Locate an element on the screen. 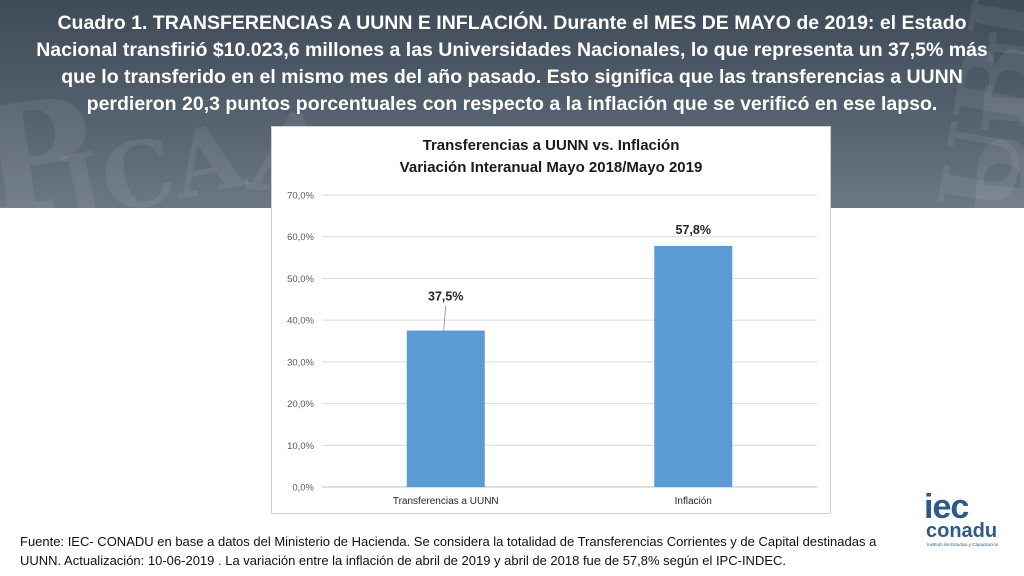 The height and width of the screenshot is (576, 1024). bar-inflacion is located at coordinates (693, 366).